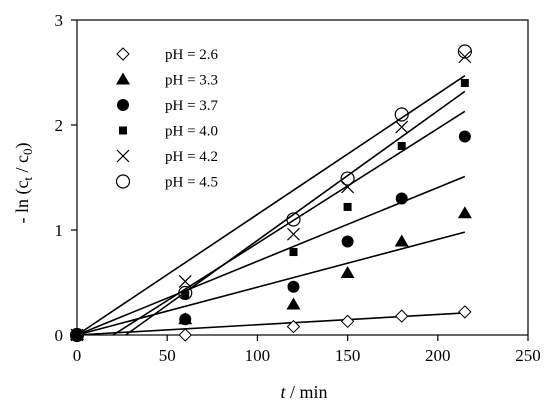 The height and width of the screenshot is (408, 550). I want to click on y-tick-label: 0, so click(59, 335).